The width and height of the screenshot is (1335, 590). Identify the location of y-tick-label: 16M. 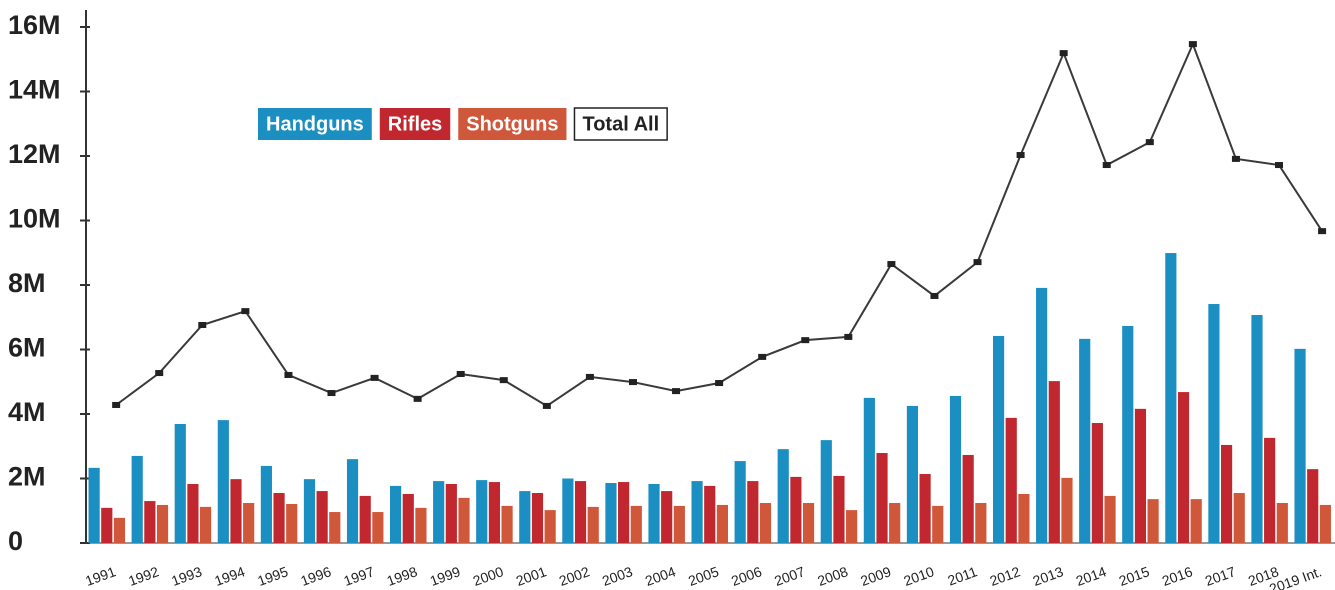
(34, 25).